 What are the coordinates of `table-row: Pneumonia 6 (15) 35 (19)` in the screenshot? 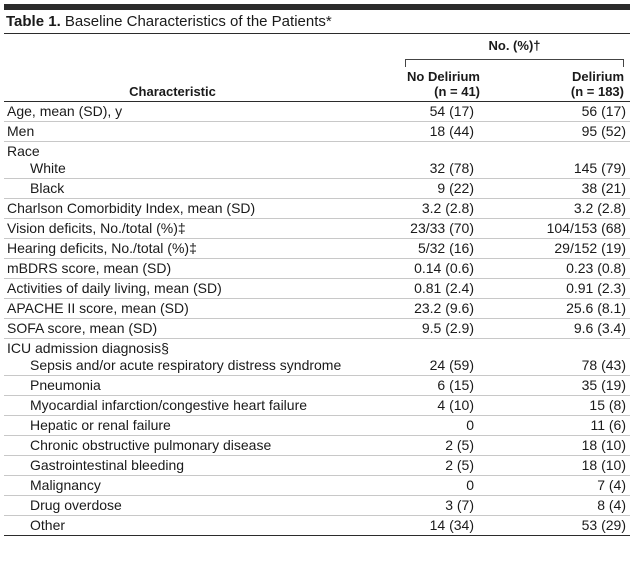 It's located at (317, 386).